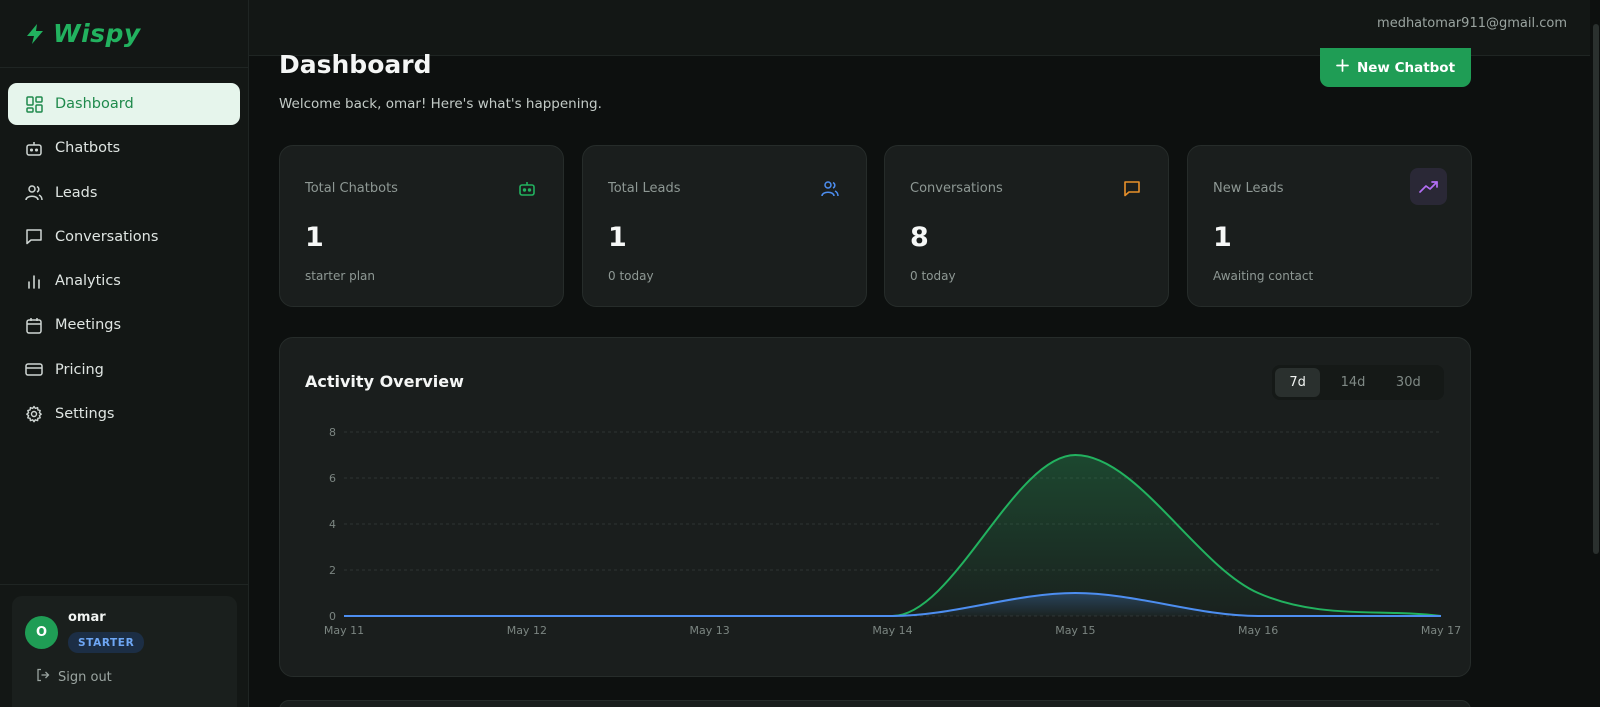 The image size is (1600, 707). Describe the element at coordinates (124, 148) in the screenshot. I see `sidebar-item-chatbots: Chatbots` at that location.